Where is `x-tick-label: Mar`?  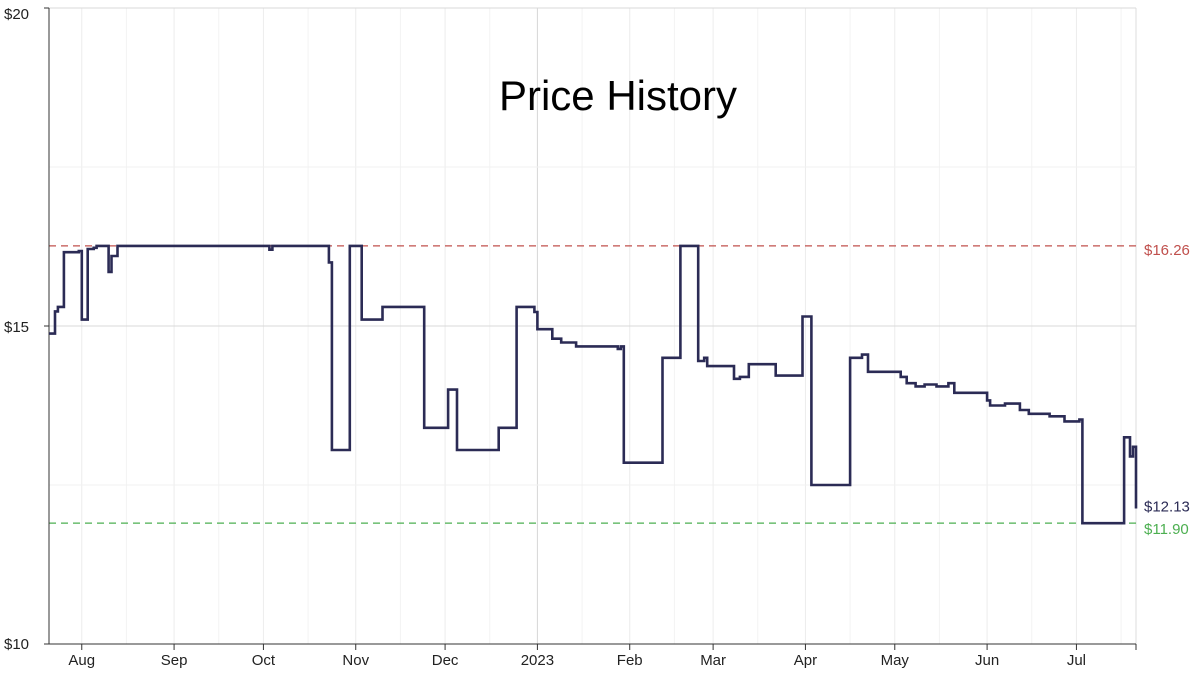
x-tick-label: Mar is located at coordinates (713, 660).